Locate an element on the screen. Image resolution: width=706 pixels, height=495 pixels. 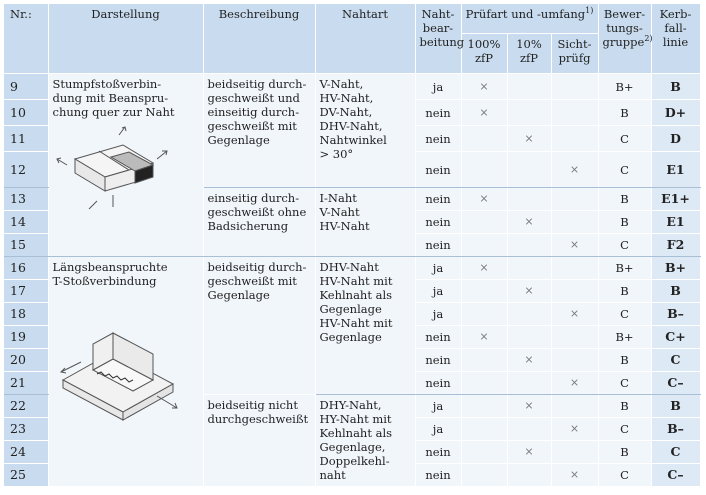
header-nahtart: Nahtart is located at coordinates (365, 39).